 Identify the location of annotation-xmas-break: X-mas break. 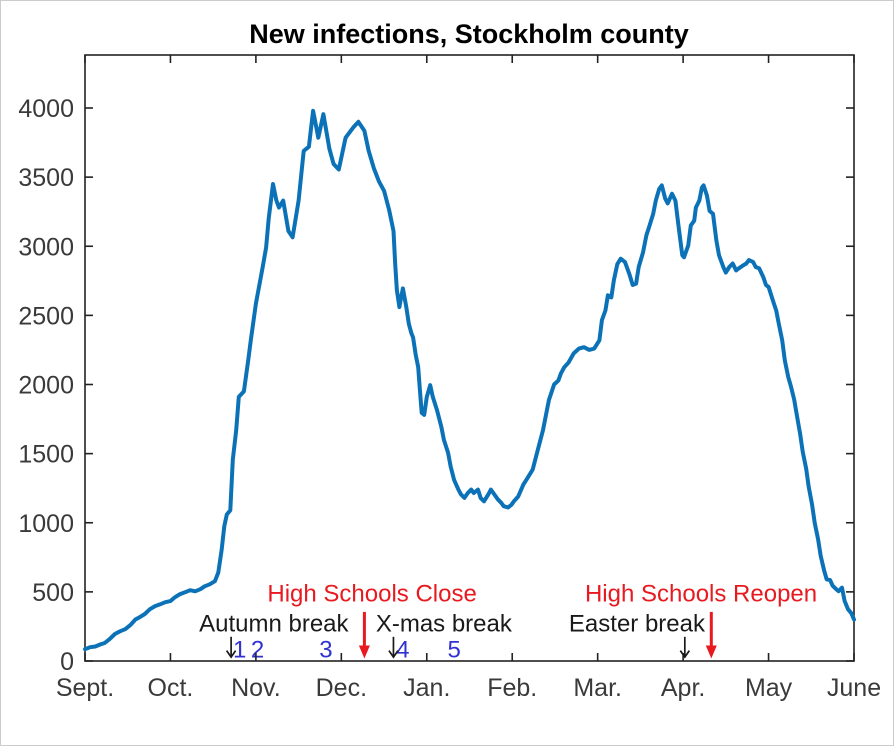
(444, 623).